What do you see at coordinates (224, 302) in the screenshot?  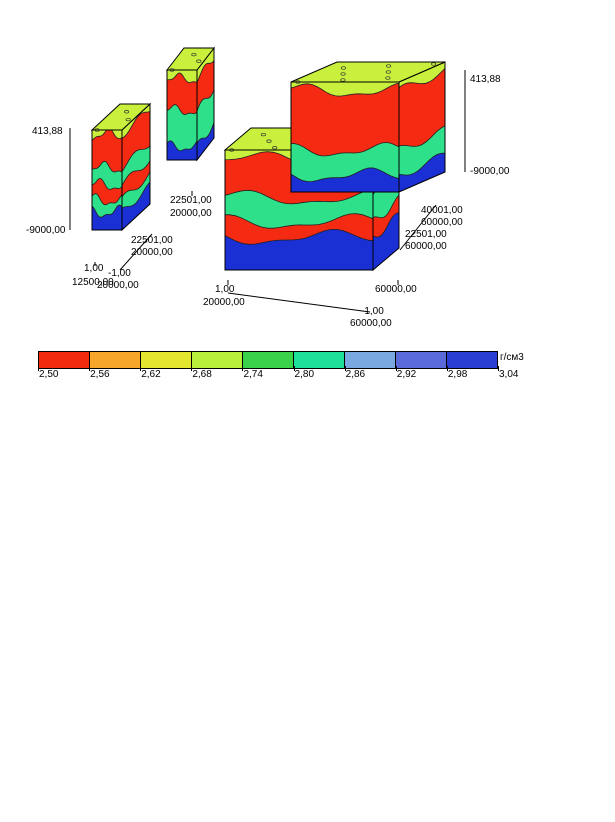 I see `large-front-label-x2: 20000,00` at bounding box center [224, 302].